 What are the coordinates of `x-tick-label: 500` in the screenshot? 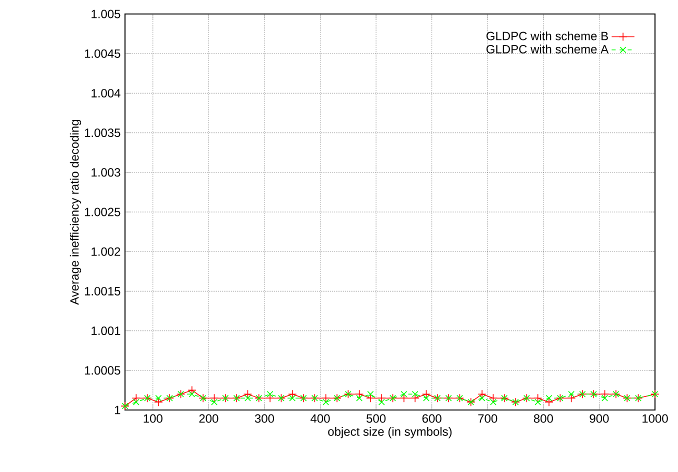 It's located at (376, 418).